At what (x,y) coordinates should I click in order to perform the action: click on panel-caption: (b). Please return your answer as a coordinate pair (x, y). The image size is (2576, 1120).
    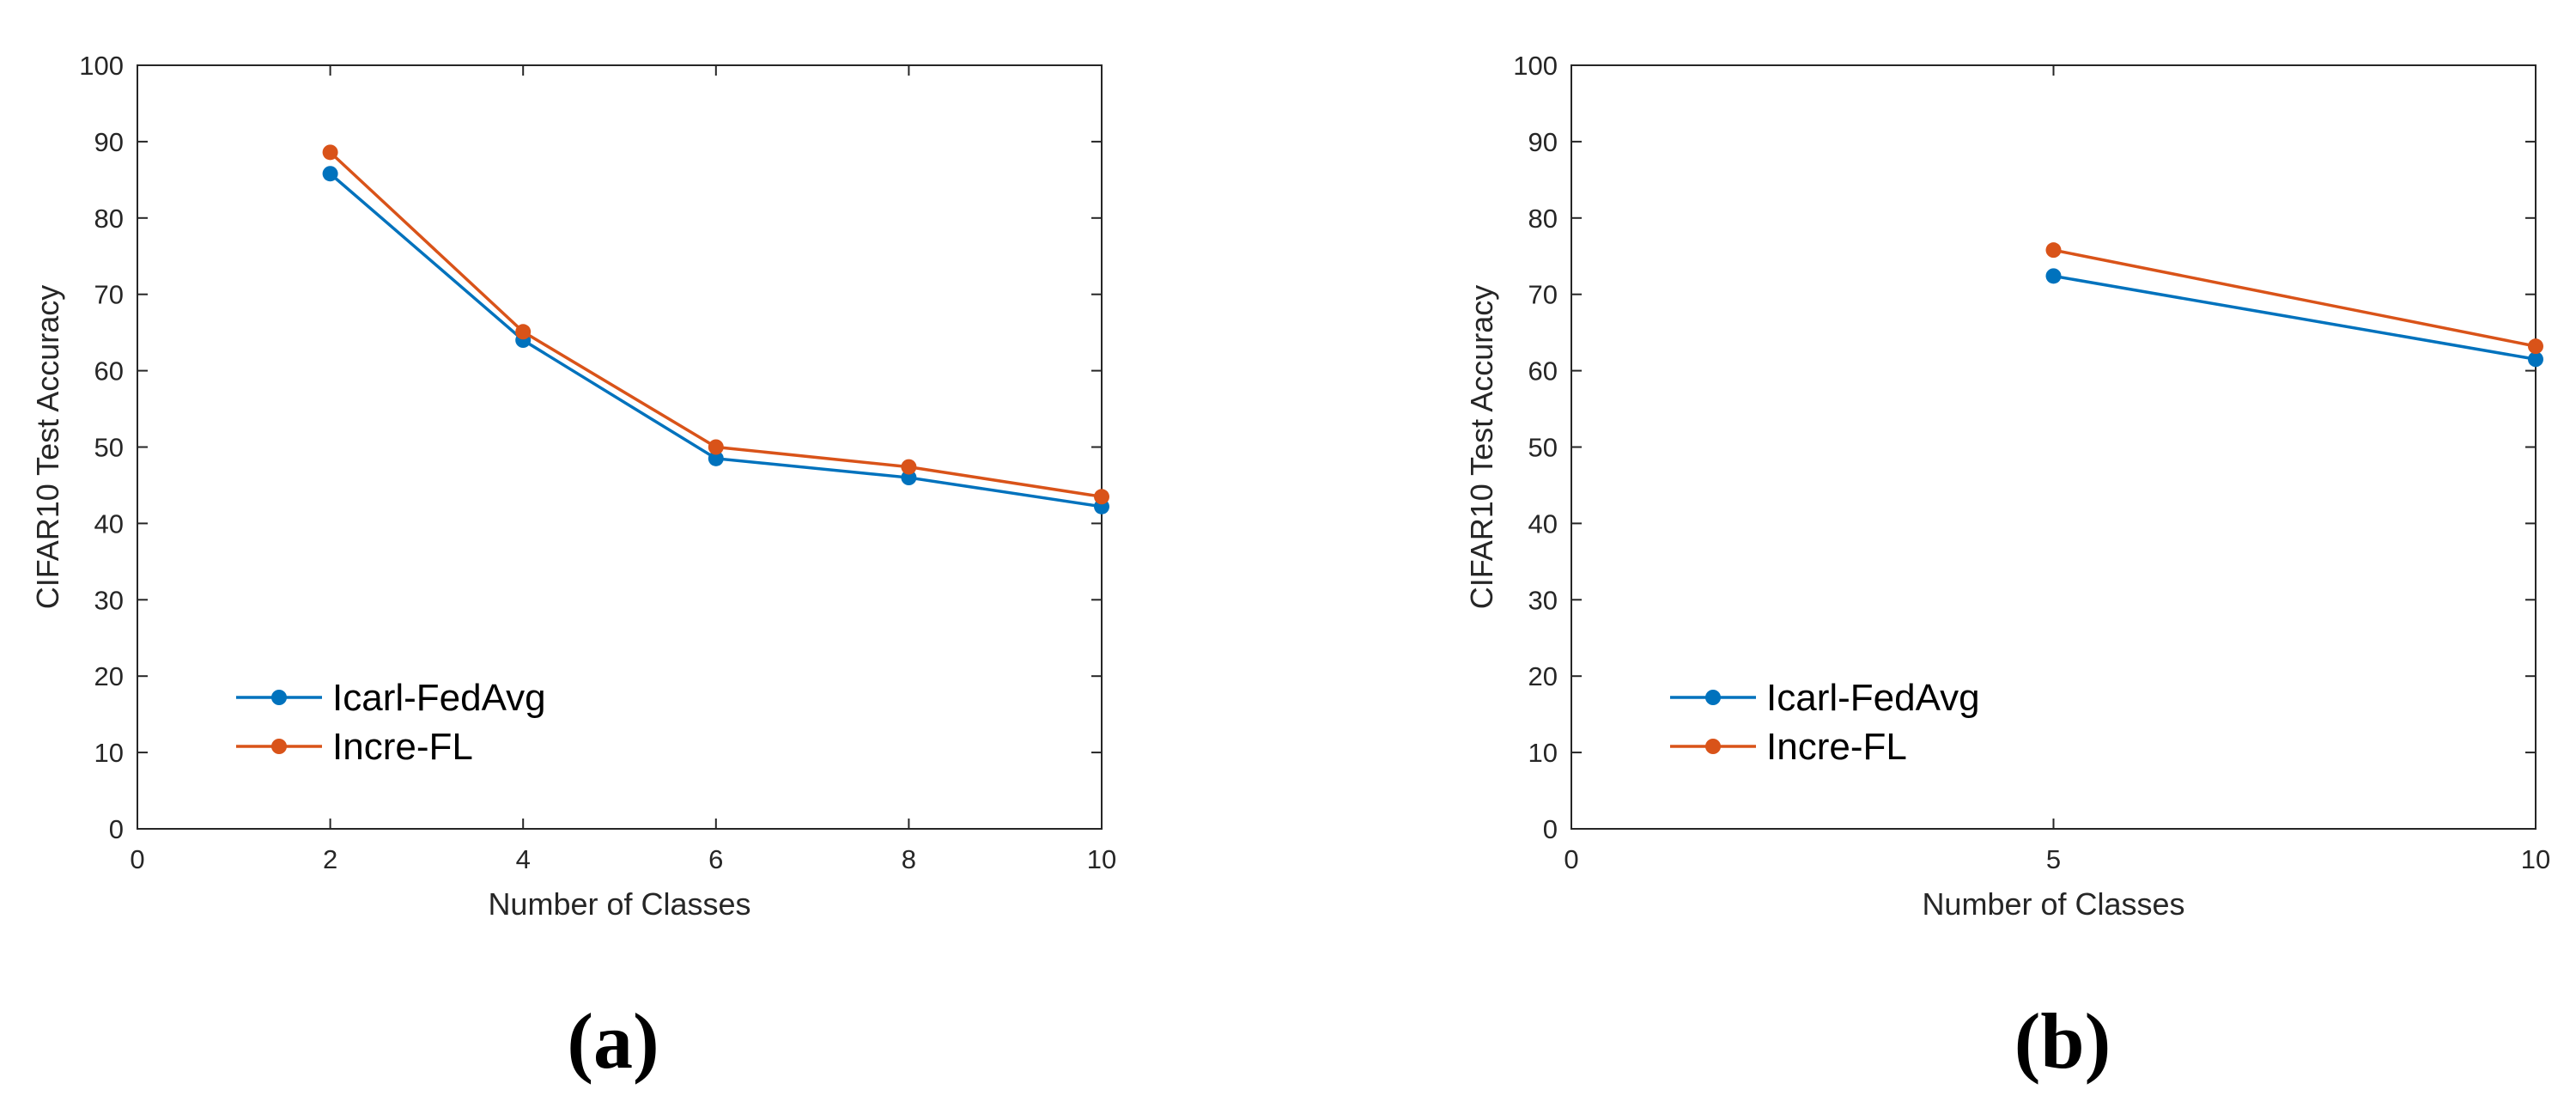
    Looking at the image, I should click on (2062, 1041).